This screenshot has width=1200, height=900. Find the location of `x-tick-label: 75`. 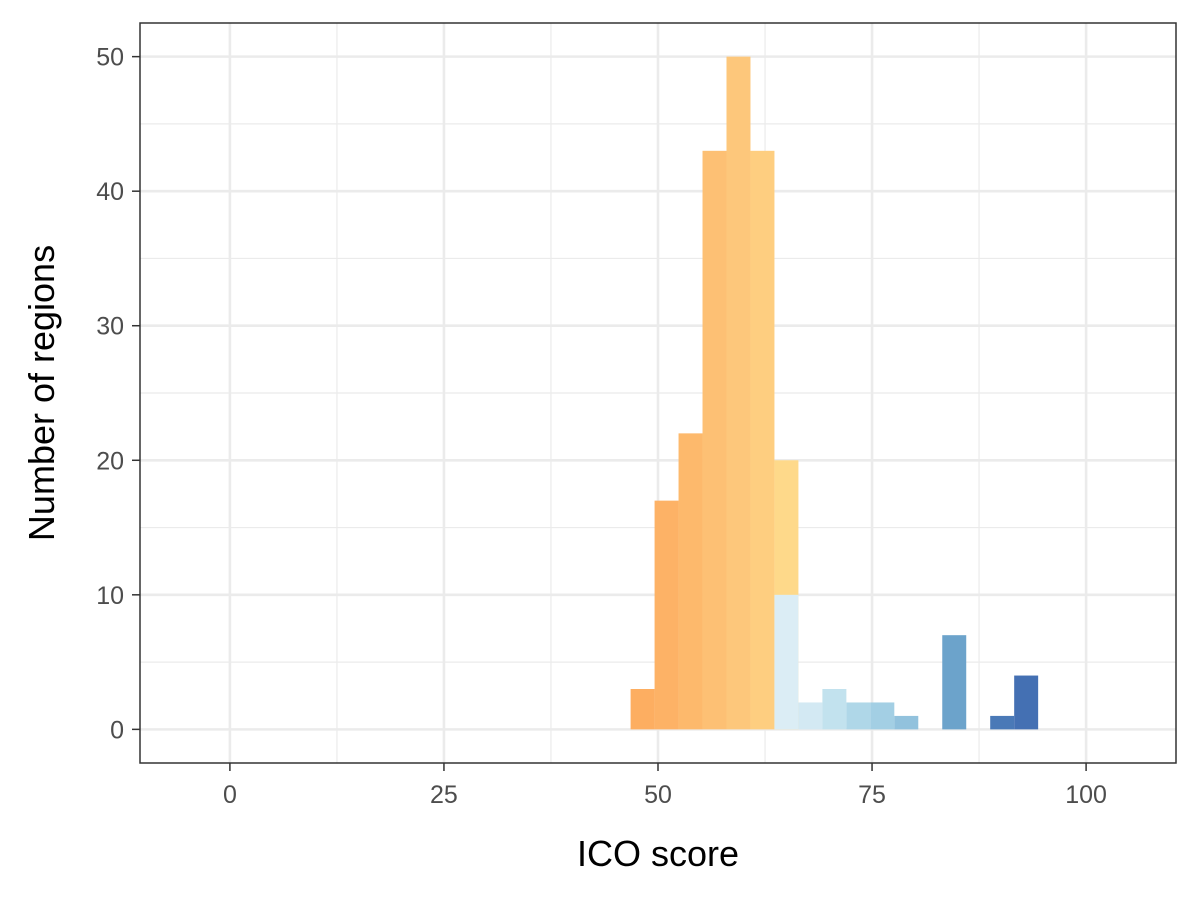

x-tick-label: 75 is located at coordinates (872, 795).